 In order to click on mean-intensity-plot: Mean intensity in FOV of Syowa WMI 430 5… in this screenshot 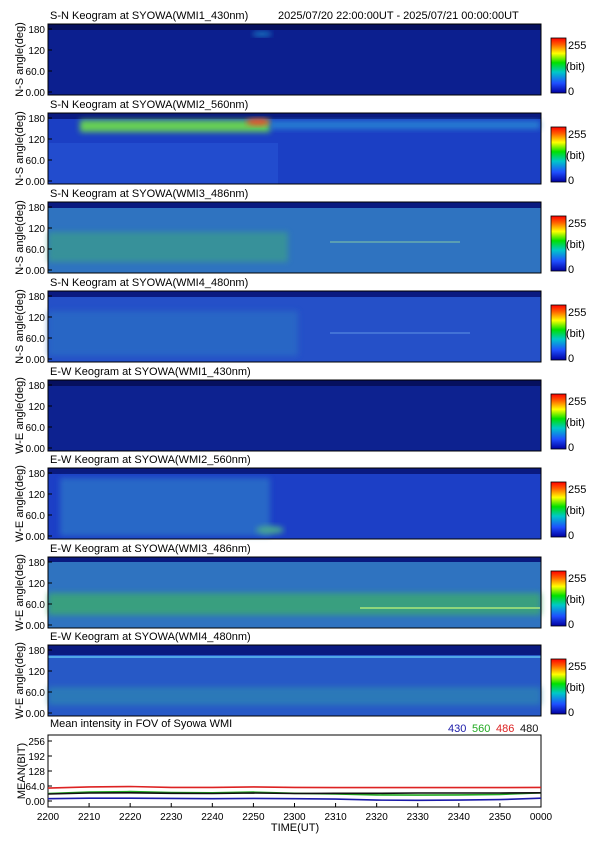, I will do `click(284, 776)`.